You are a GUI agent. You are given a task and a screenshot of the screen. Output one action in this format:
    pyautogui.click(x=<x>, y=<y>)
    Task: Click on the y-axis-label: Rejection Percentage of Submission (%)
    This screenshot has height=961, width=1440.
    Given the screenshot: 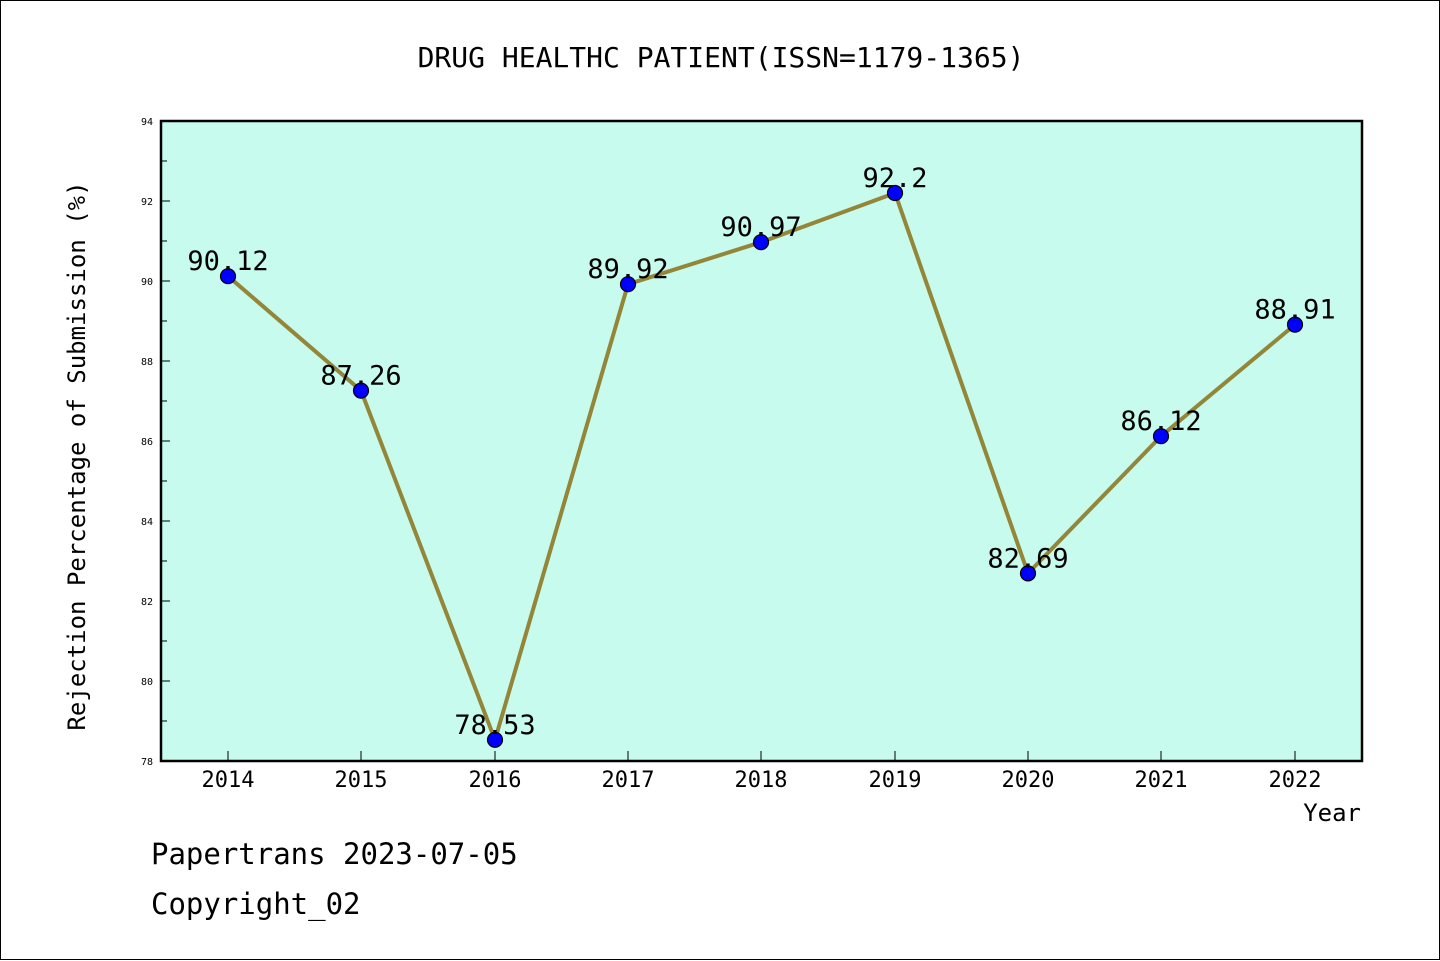 What is the action you would take?
    pyautogui.click(x=77, y=455)
    